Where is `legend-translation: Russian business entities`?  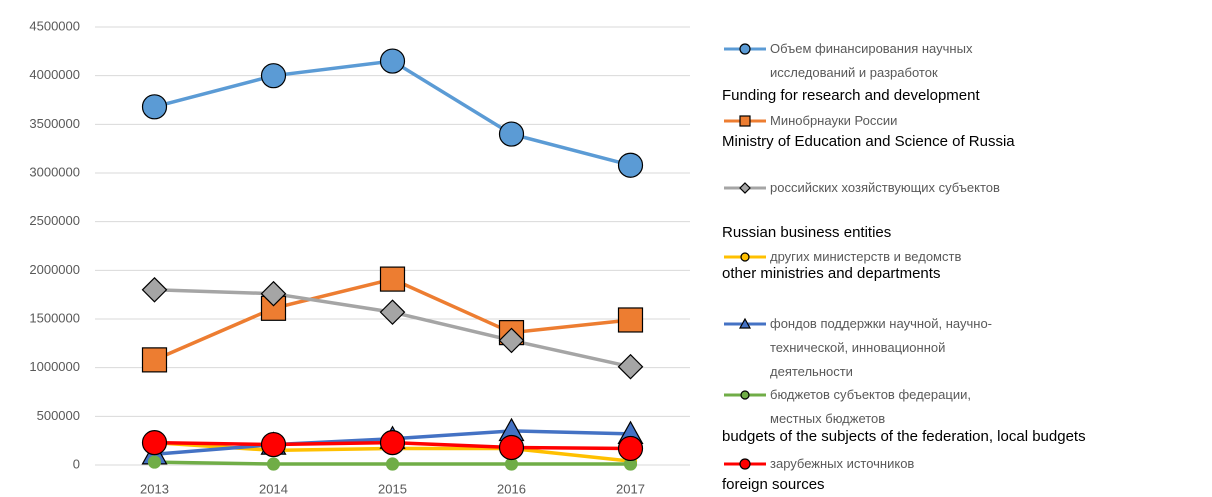 legend-translation: Russian business entities is located at coordinates (807, 232).